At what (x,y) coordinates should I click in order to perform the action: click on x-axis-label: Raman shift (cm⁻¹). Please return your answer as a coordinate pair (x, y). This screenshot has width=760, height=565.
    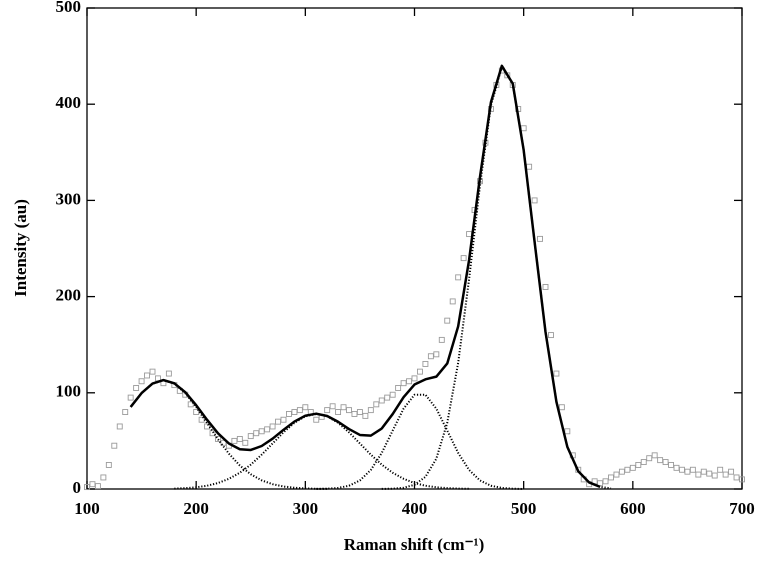
    Looking at the image, I should click on (414, 544).